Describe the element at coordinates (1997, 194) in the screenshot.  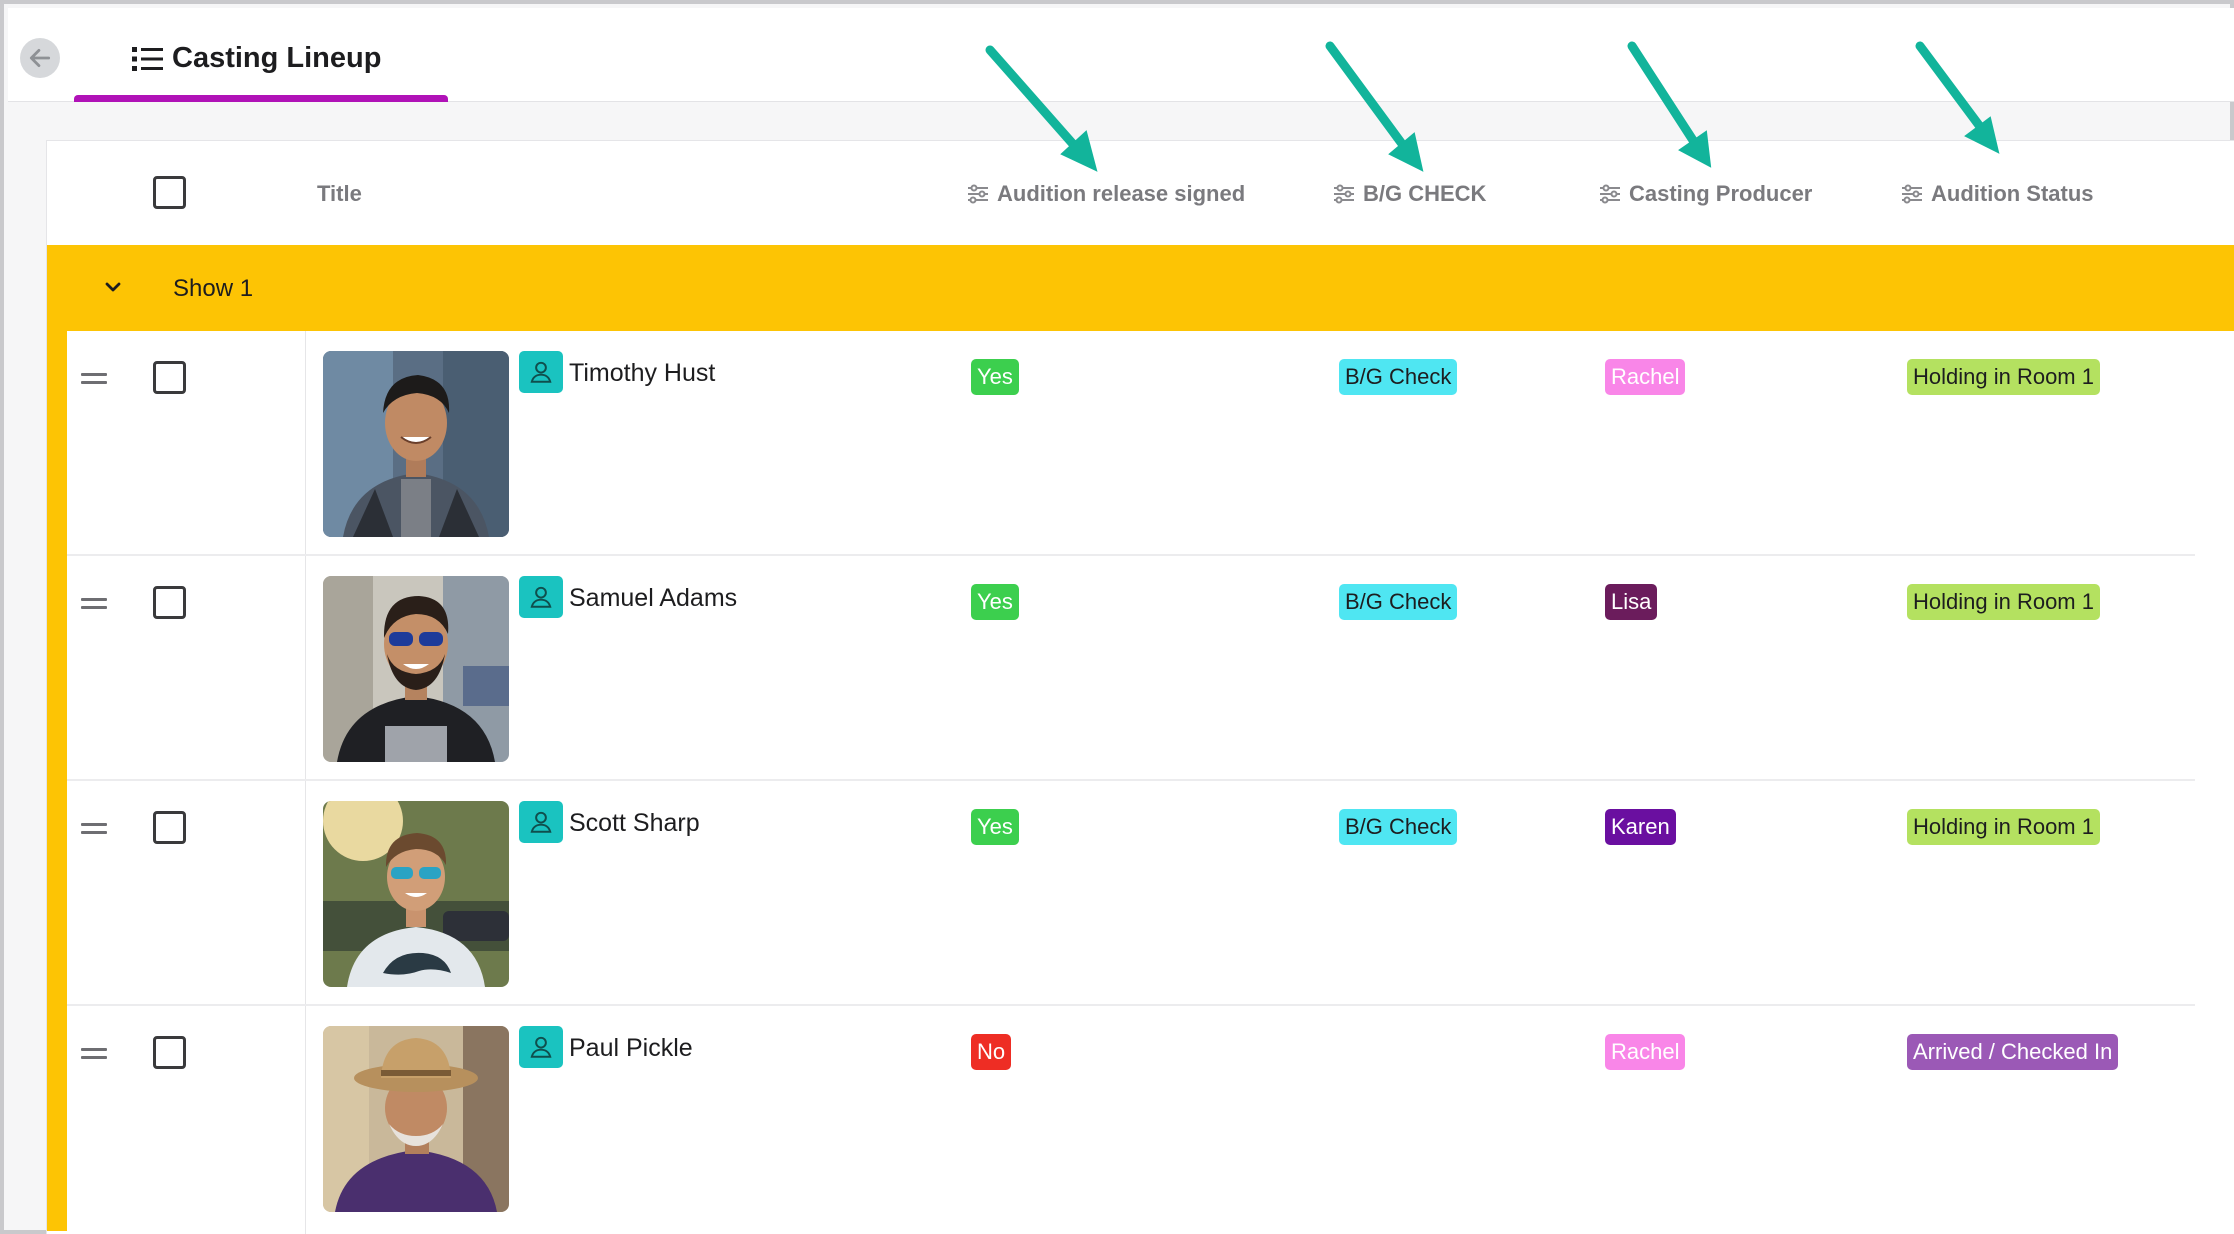
I see `column-header-audition-status: Audition Status` at that location.